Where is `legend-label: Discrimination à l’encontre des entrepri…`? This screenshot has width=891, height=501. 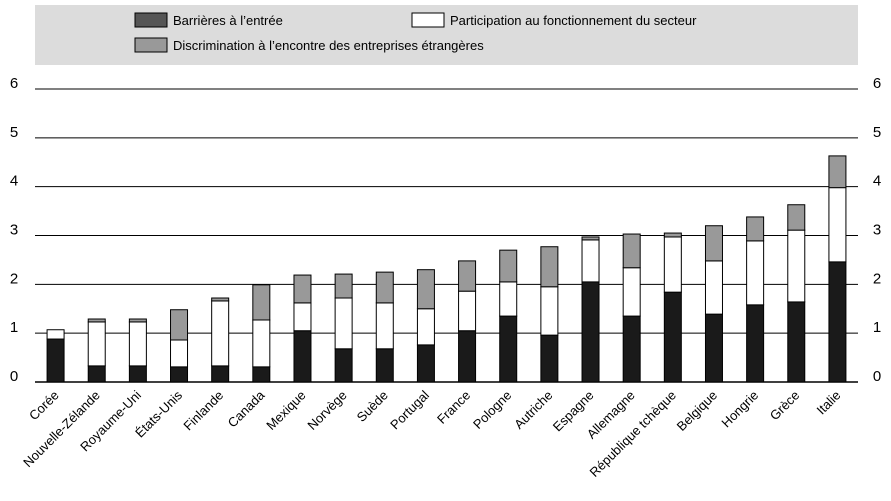 legend-label: Discrimination à l’encontre des entrepri… is located at coordinates (328, 45).